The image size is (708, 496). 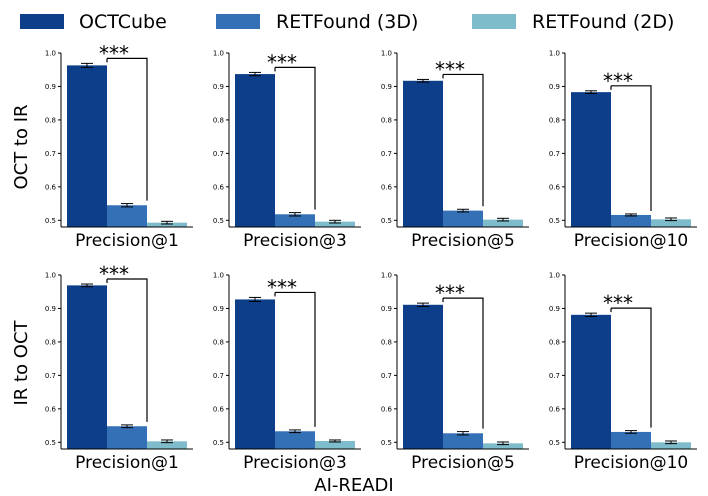 I want to click on y-tick-label-4-0: 0.5, so click(x=50, y=443).